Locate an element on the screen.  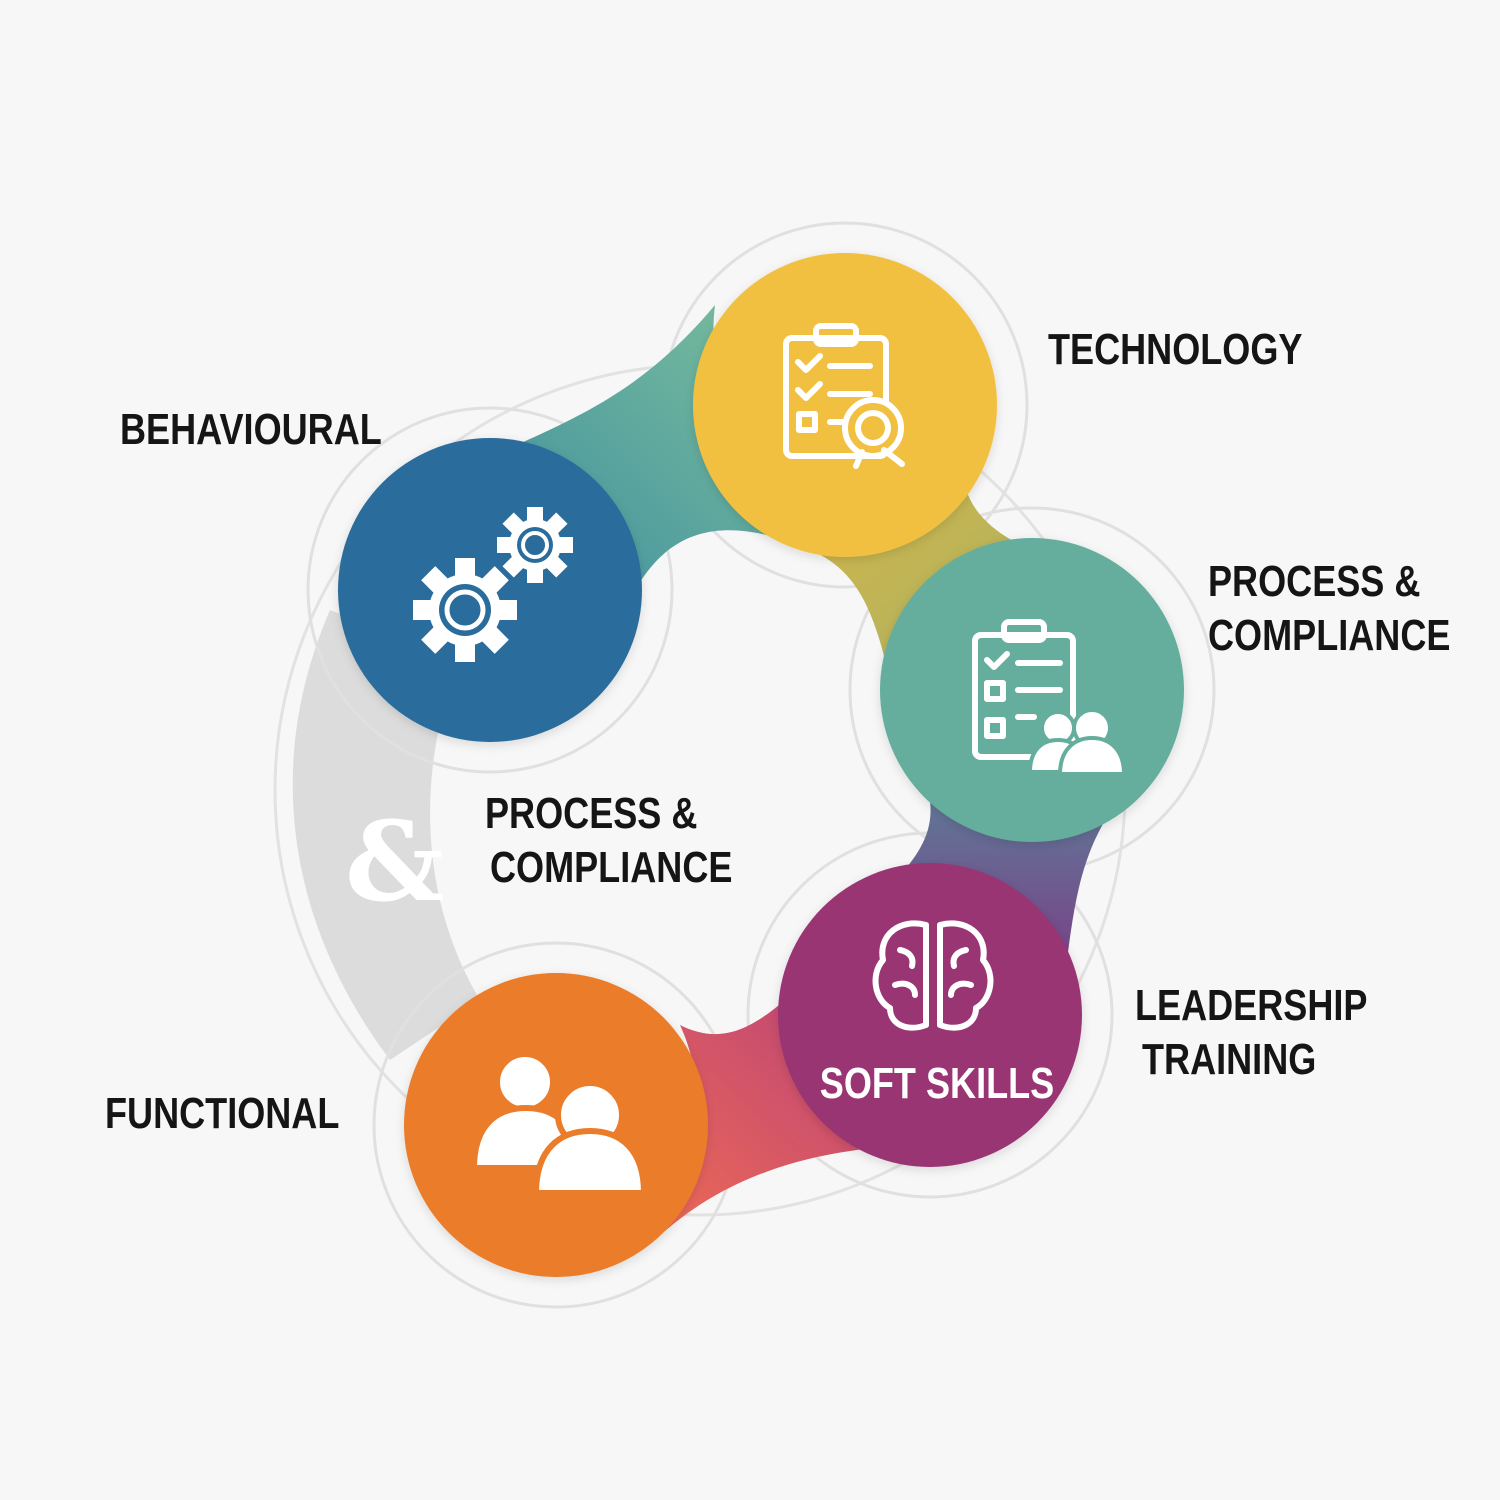
label-process-center-line2: COMPLIANCE is located at coordinates (611, 867).